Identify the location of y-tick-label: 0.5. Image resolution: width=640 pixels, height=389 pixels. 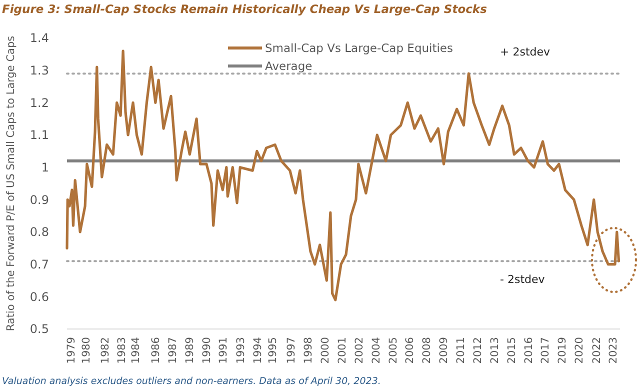
(39, 329).